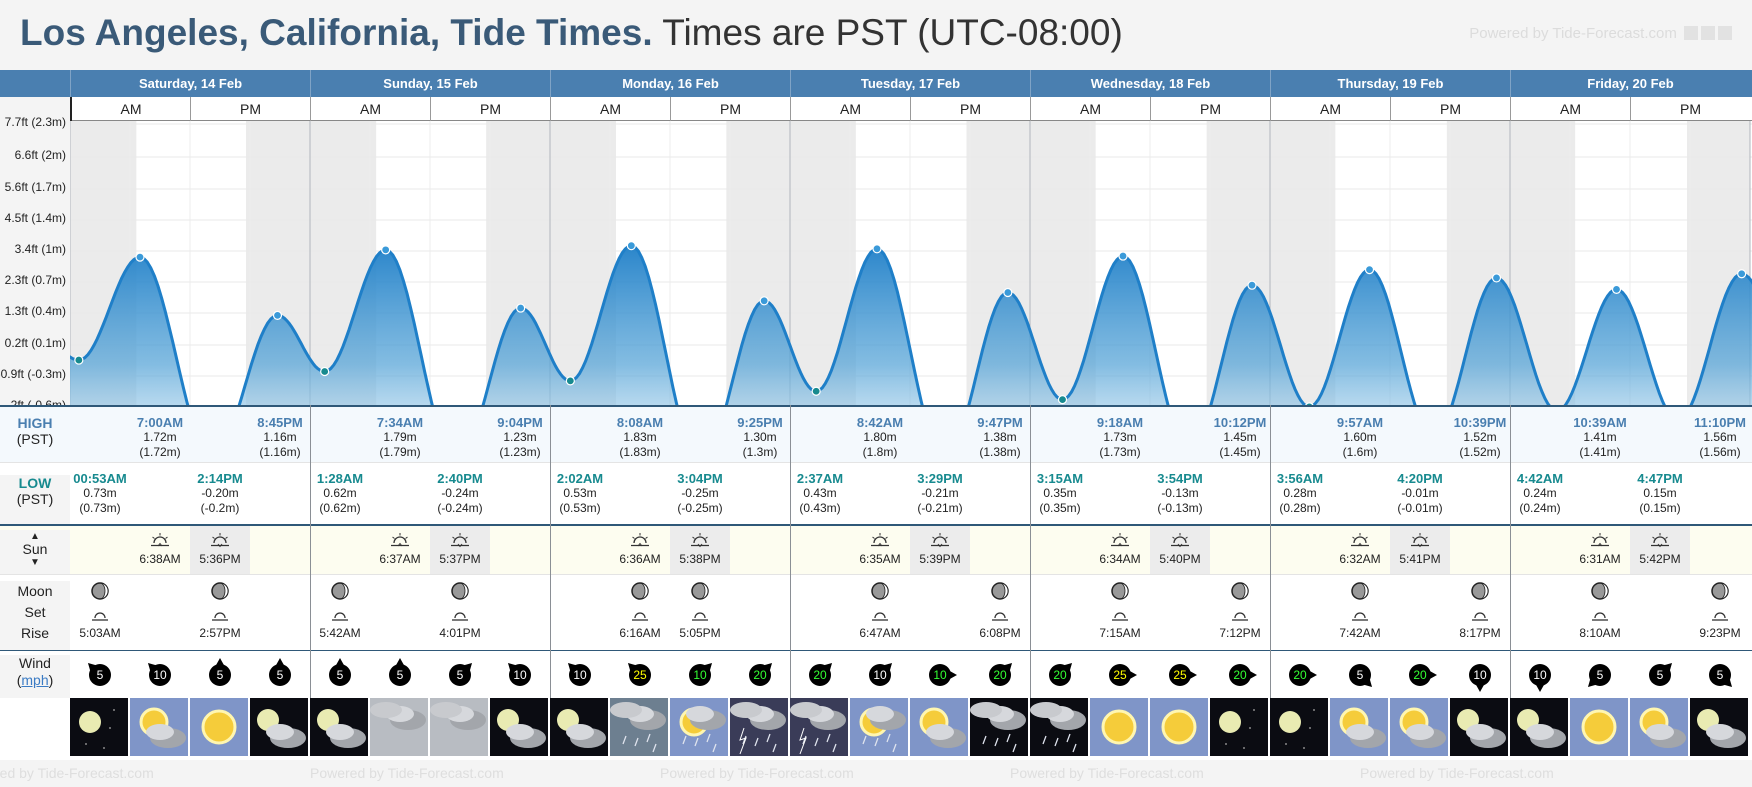  Describe the element at coordinates (1180, 550) in the screenshot. I see `sunset-cell: 5:40PM` at that location.